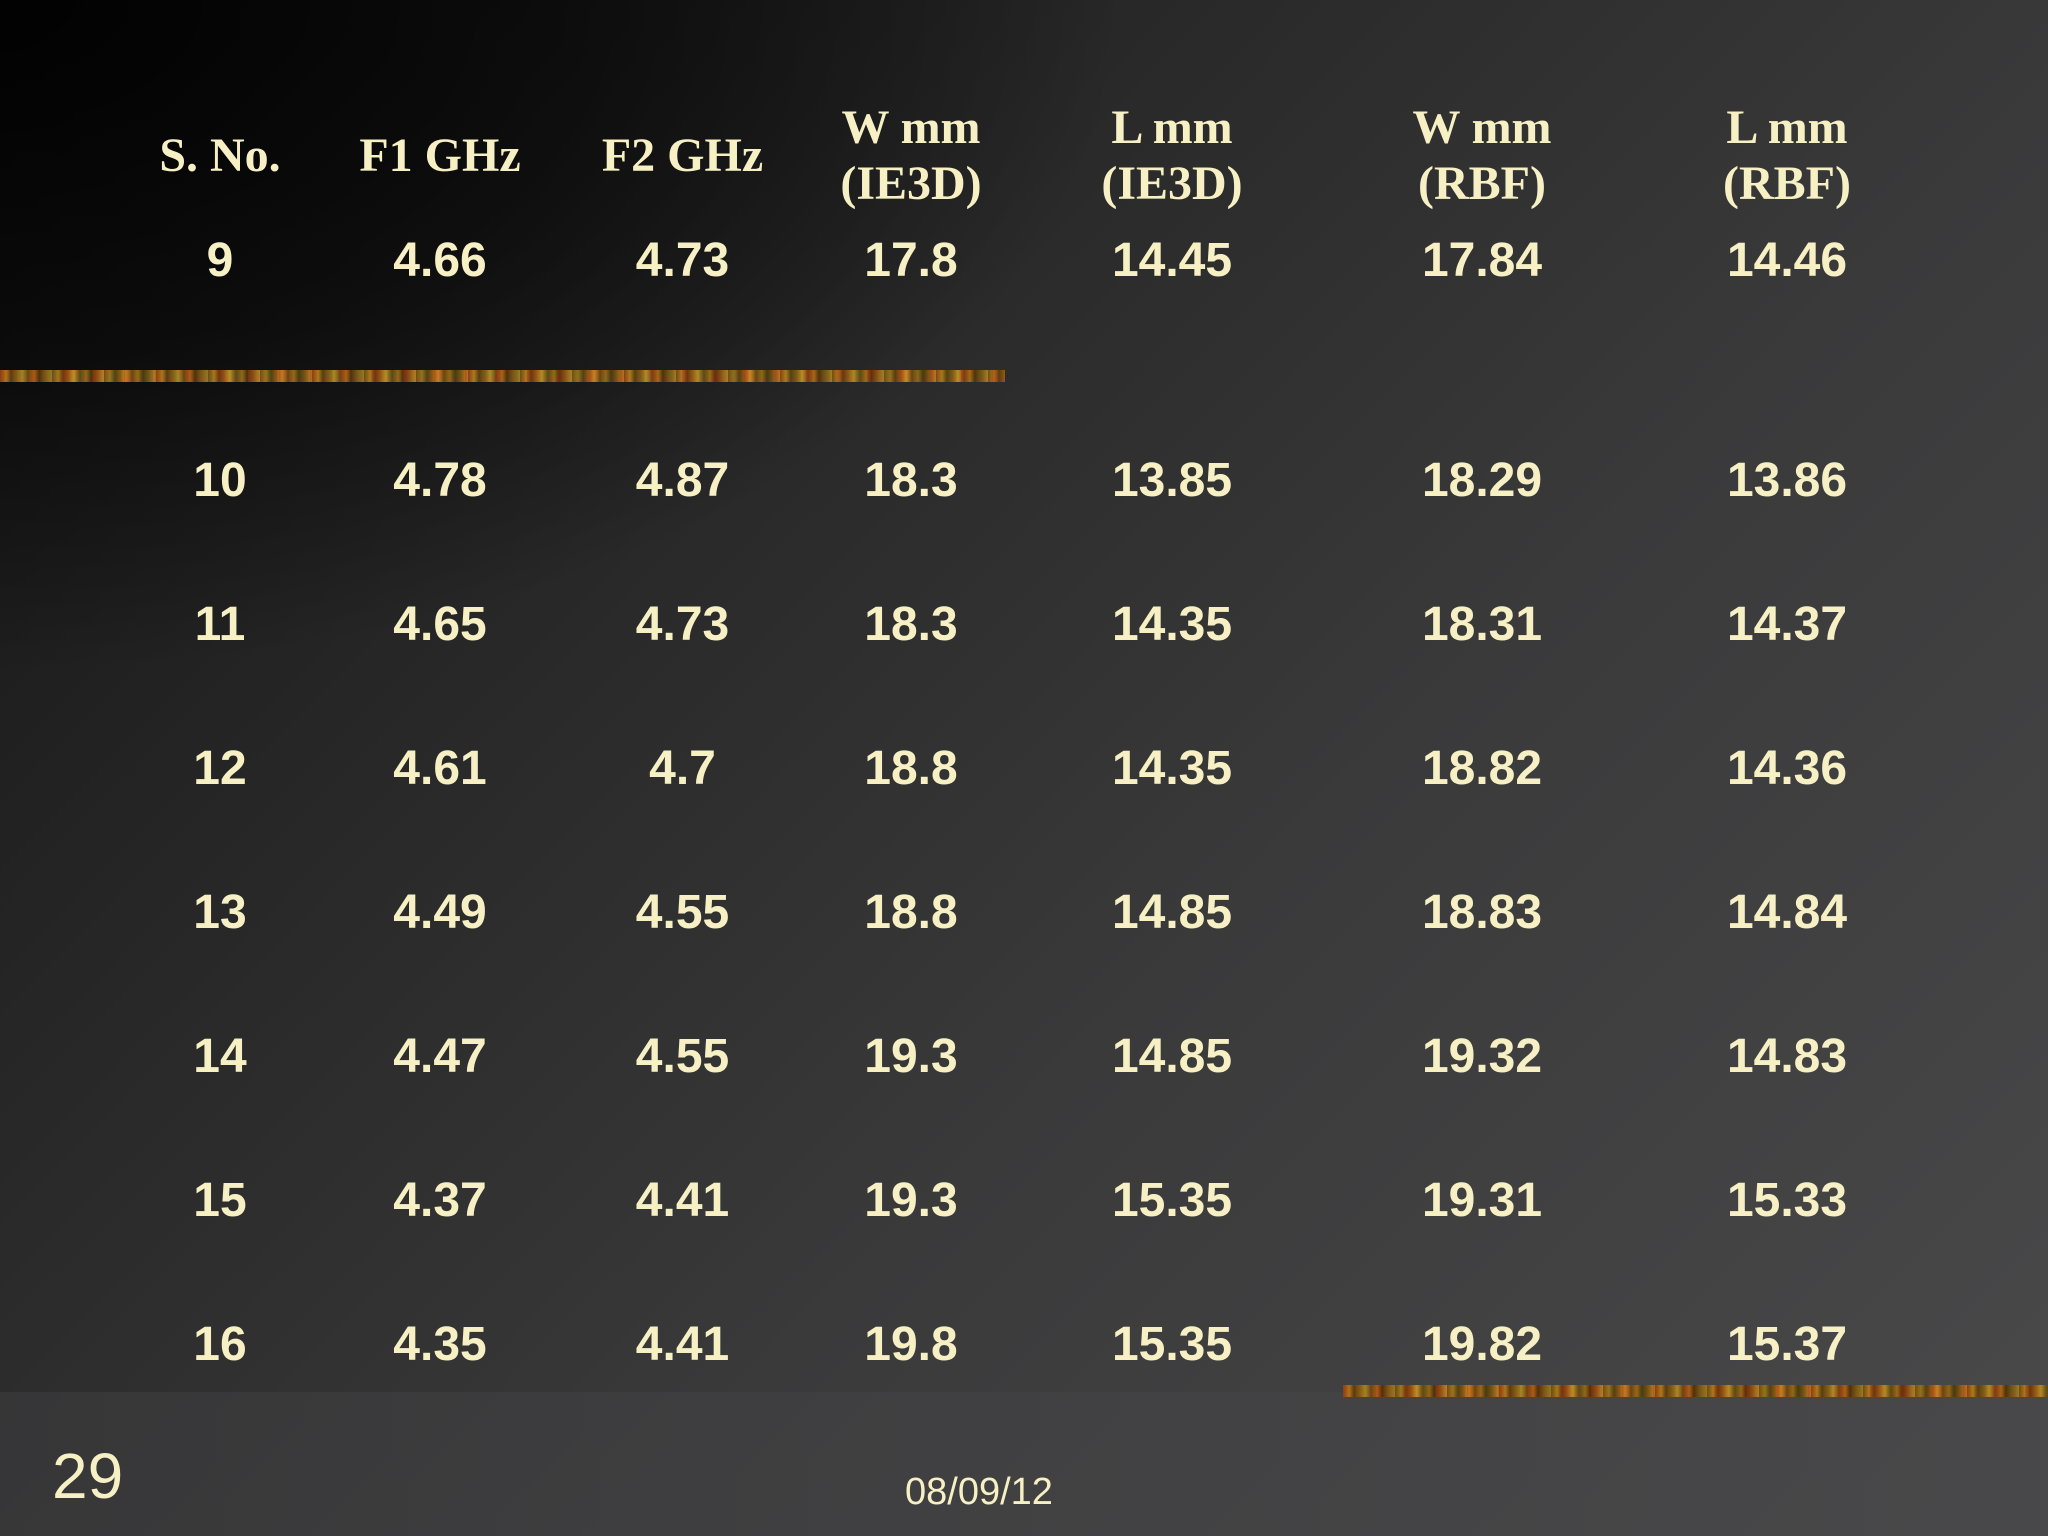 Image resolution: width=2048 pixels, height=1536 pixels. Describe the element at coordinates (1787, 1056) in the screenshot. I see `table-cell: 14.83` at that location.